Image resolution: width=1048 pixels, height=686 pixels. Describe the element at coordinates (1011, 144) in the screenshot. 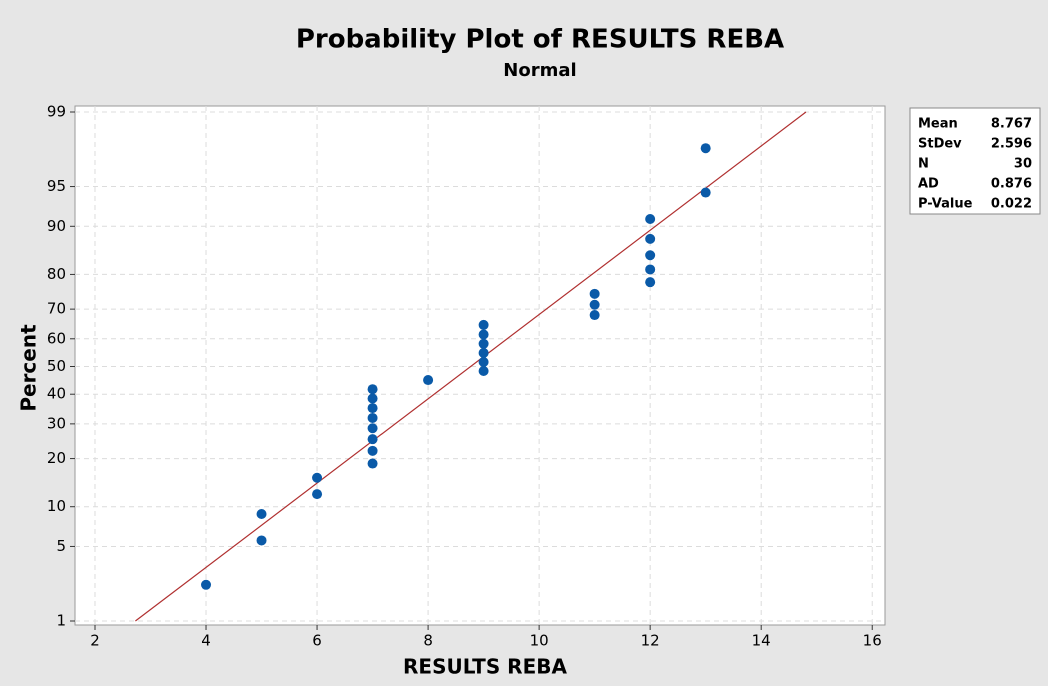

I see `stat-value: 2.596` at that location.